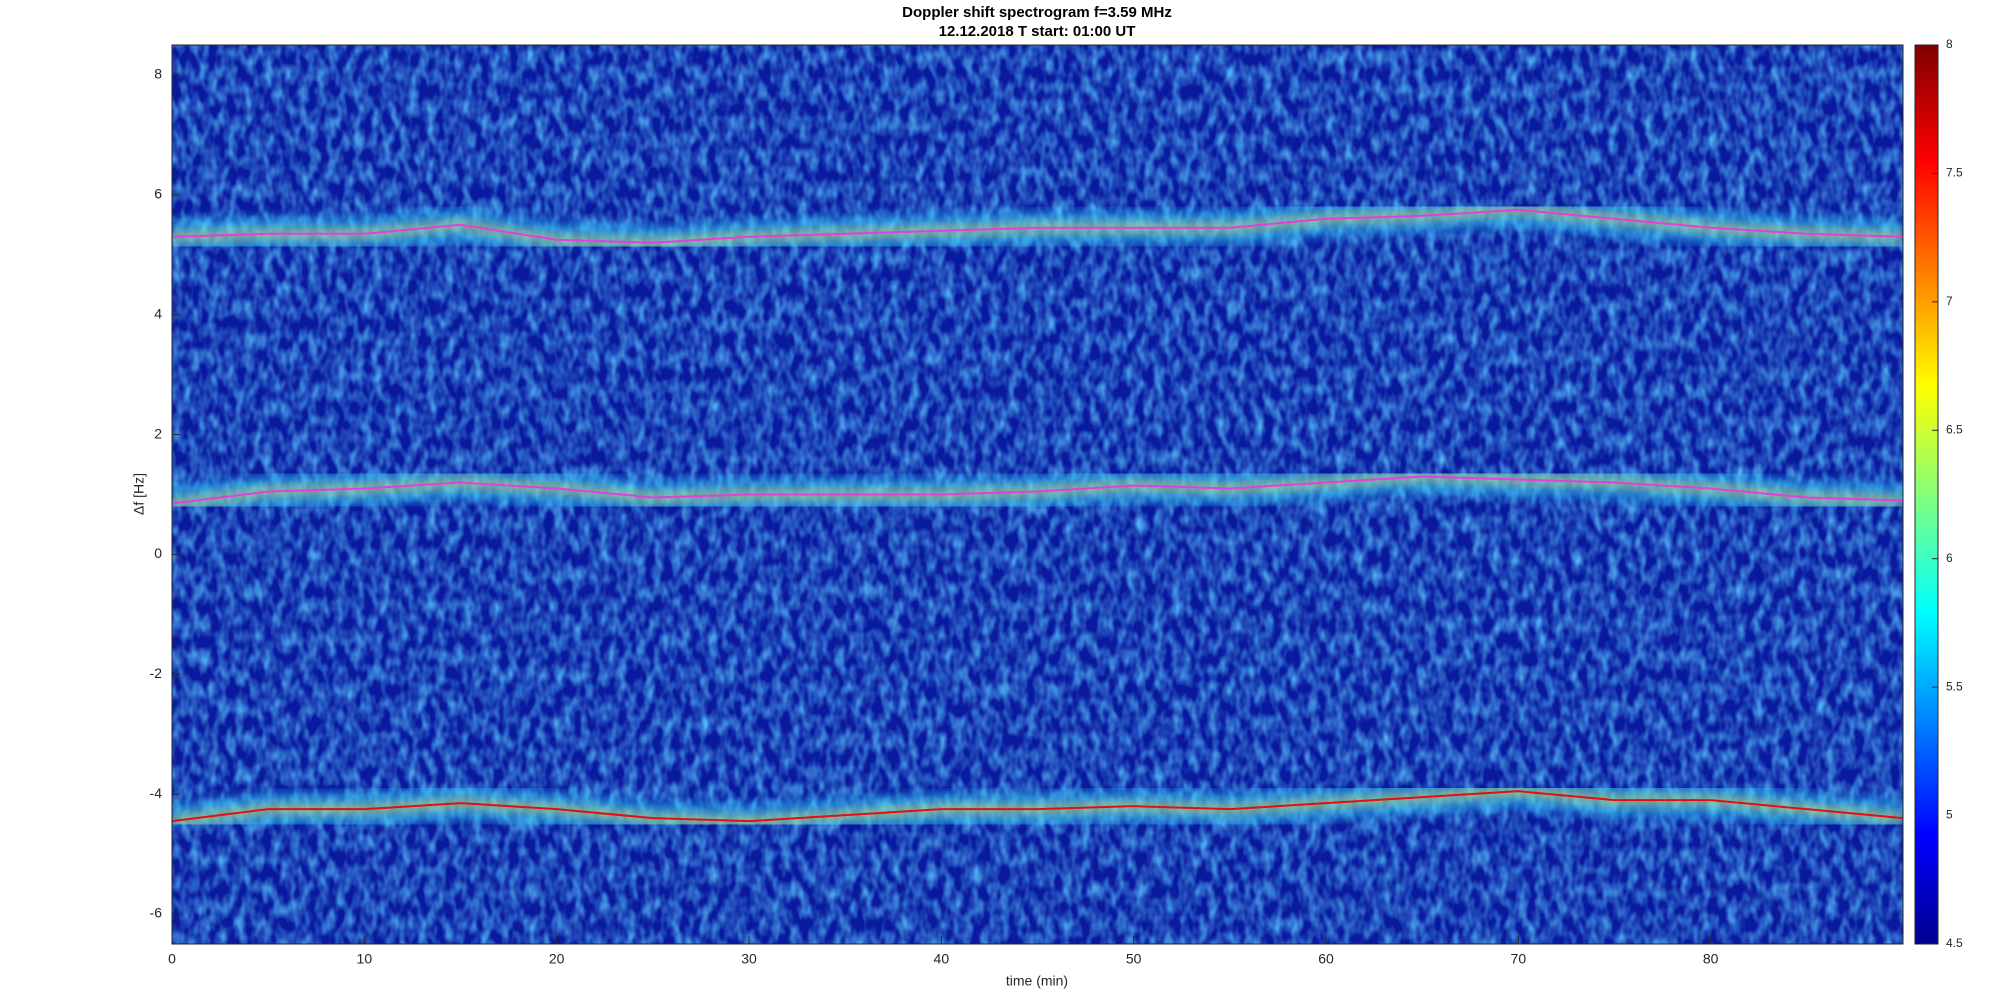  What do you see at coordinates (156, 793) in the screenshot?
I see `y-tick-label: -4` at bounding box center [156, 793].